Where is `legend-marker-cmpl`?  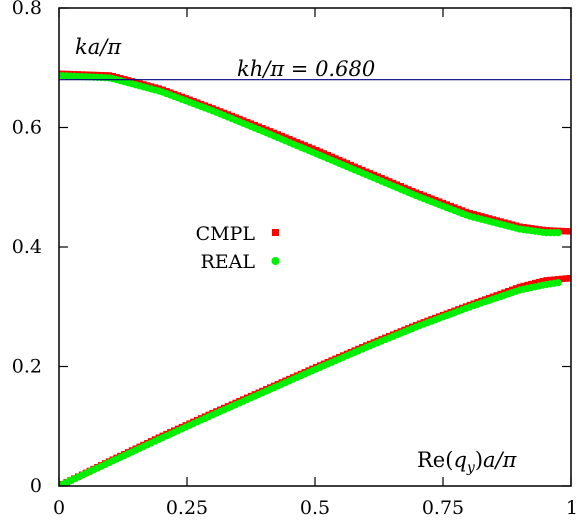 legend-marker-cmpl is located at coordinates (275, 232).